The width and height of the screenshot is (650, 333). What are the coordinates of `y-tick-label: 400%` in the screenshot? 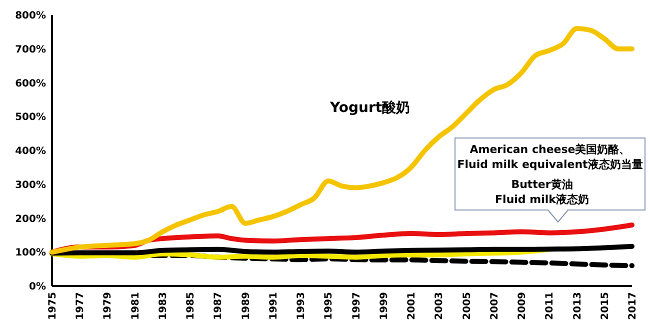 It's located at (30, 151).